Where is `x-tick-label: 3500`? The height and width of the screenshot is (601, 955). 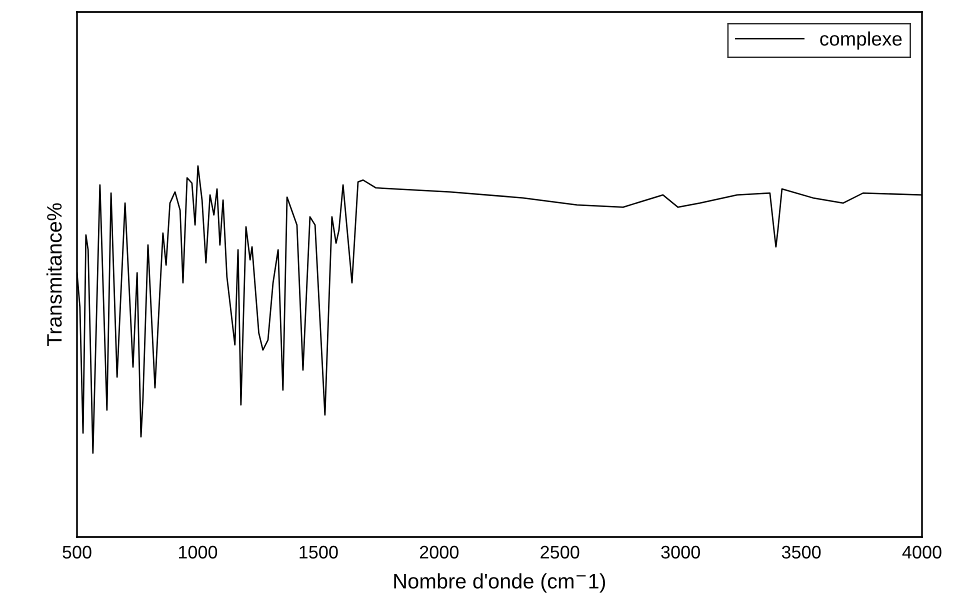
x-tick-label: 3500 is located at coordinates (801, 552).